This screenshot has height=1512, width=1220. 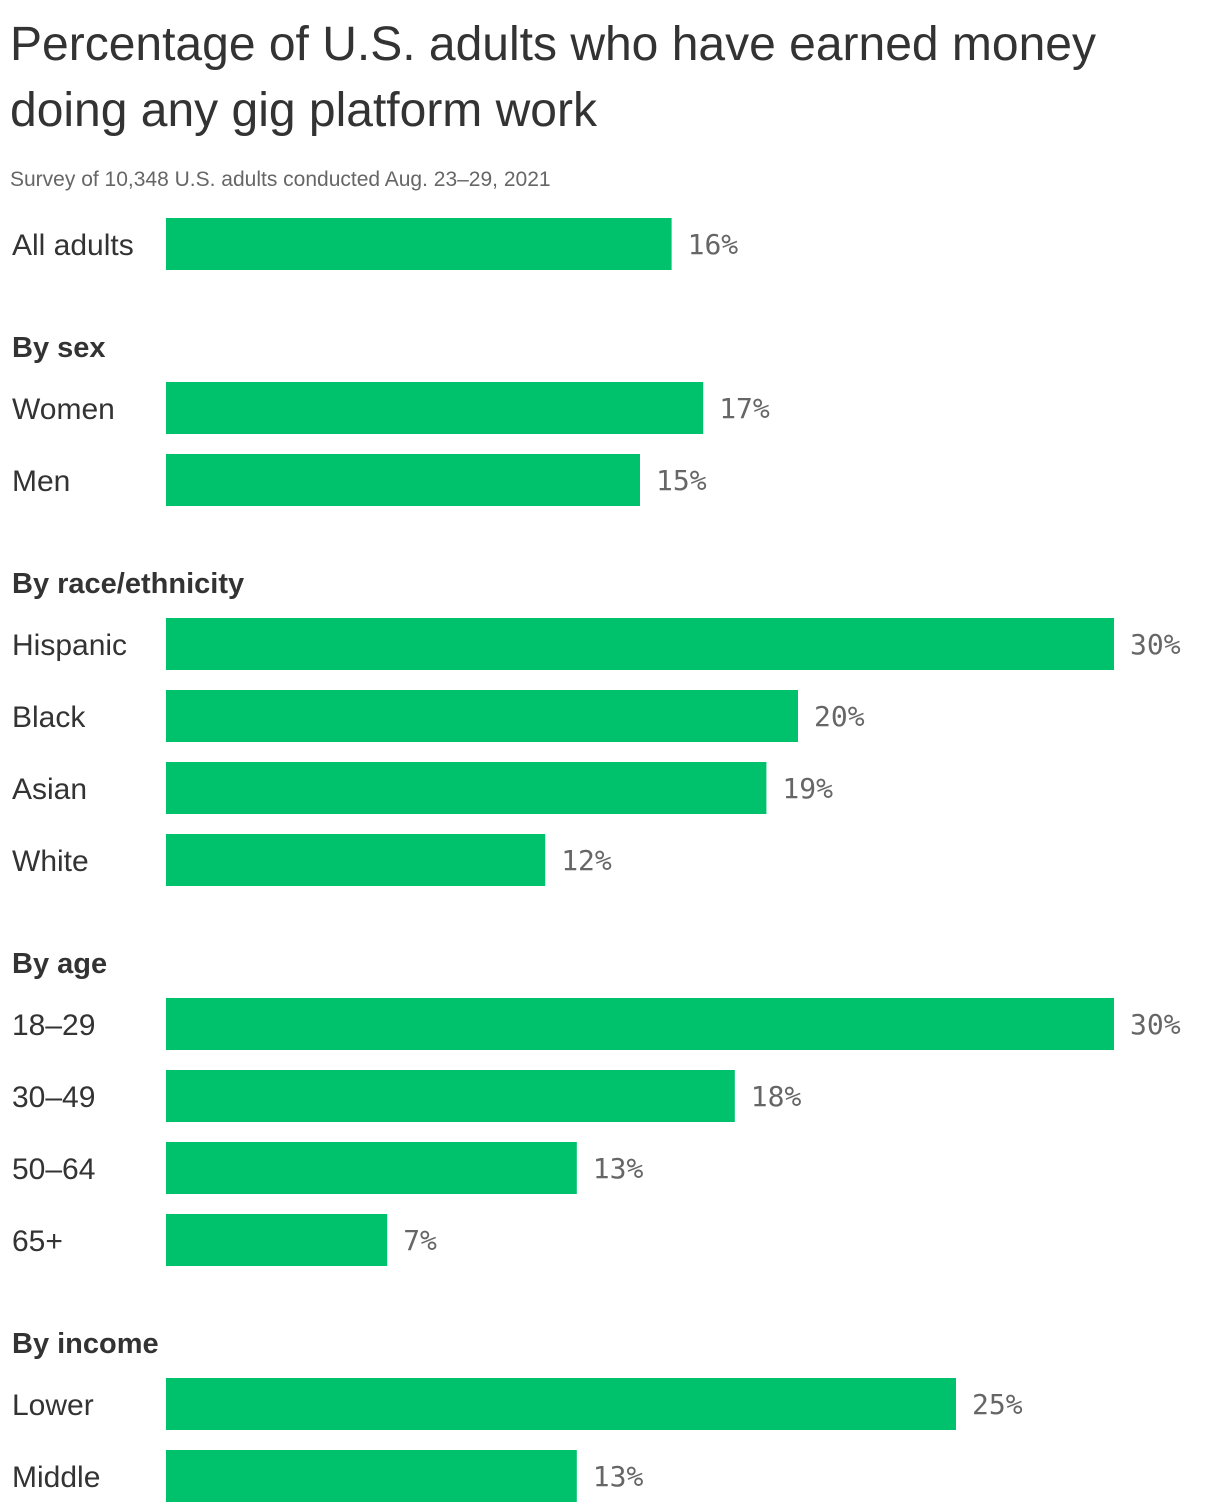 What do you see at coordinates (776, 1096) in the screenshot?
I see `value-label-30-49: 18%` at bounding box center [776, 1096].